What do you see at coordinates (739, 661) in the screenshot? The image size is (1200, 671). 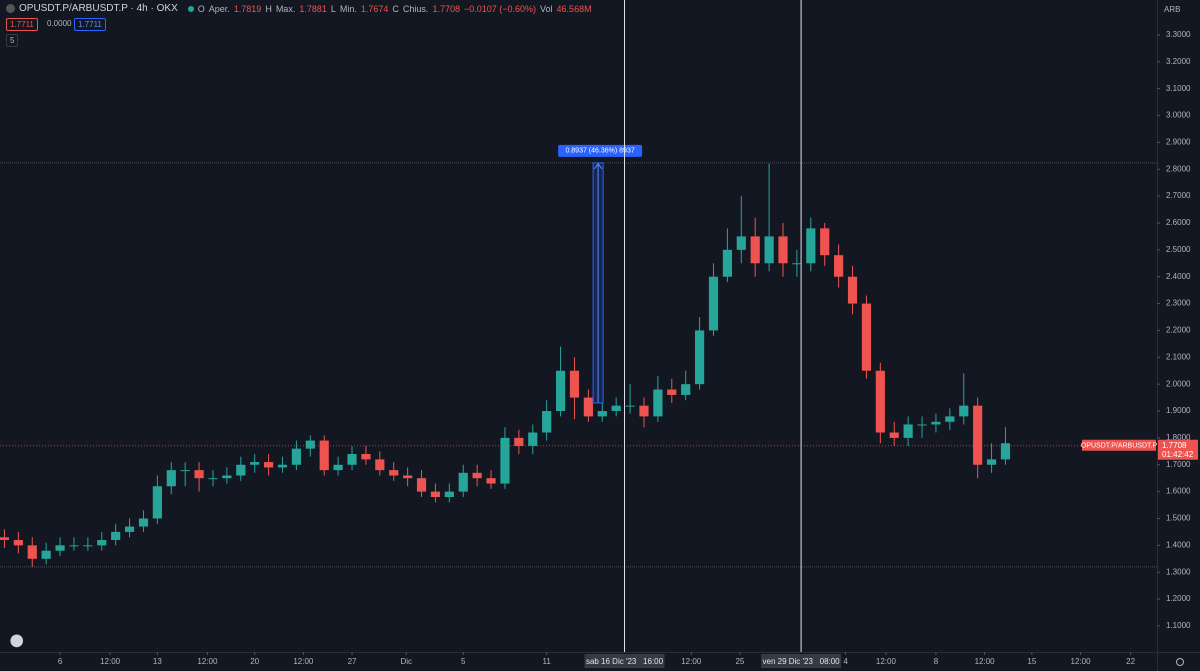 I see `x-tick-label: 25` at bounding box center [739, 661].